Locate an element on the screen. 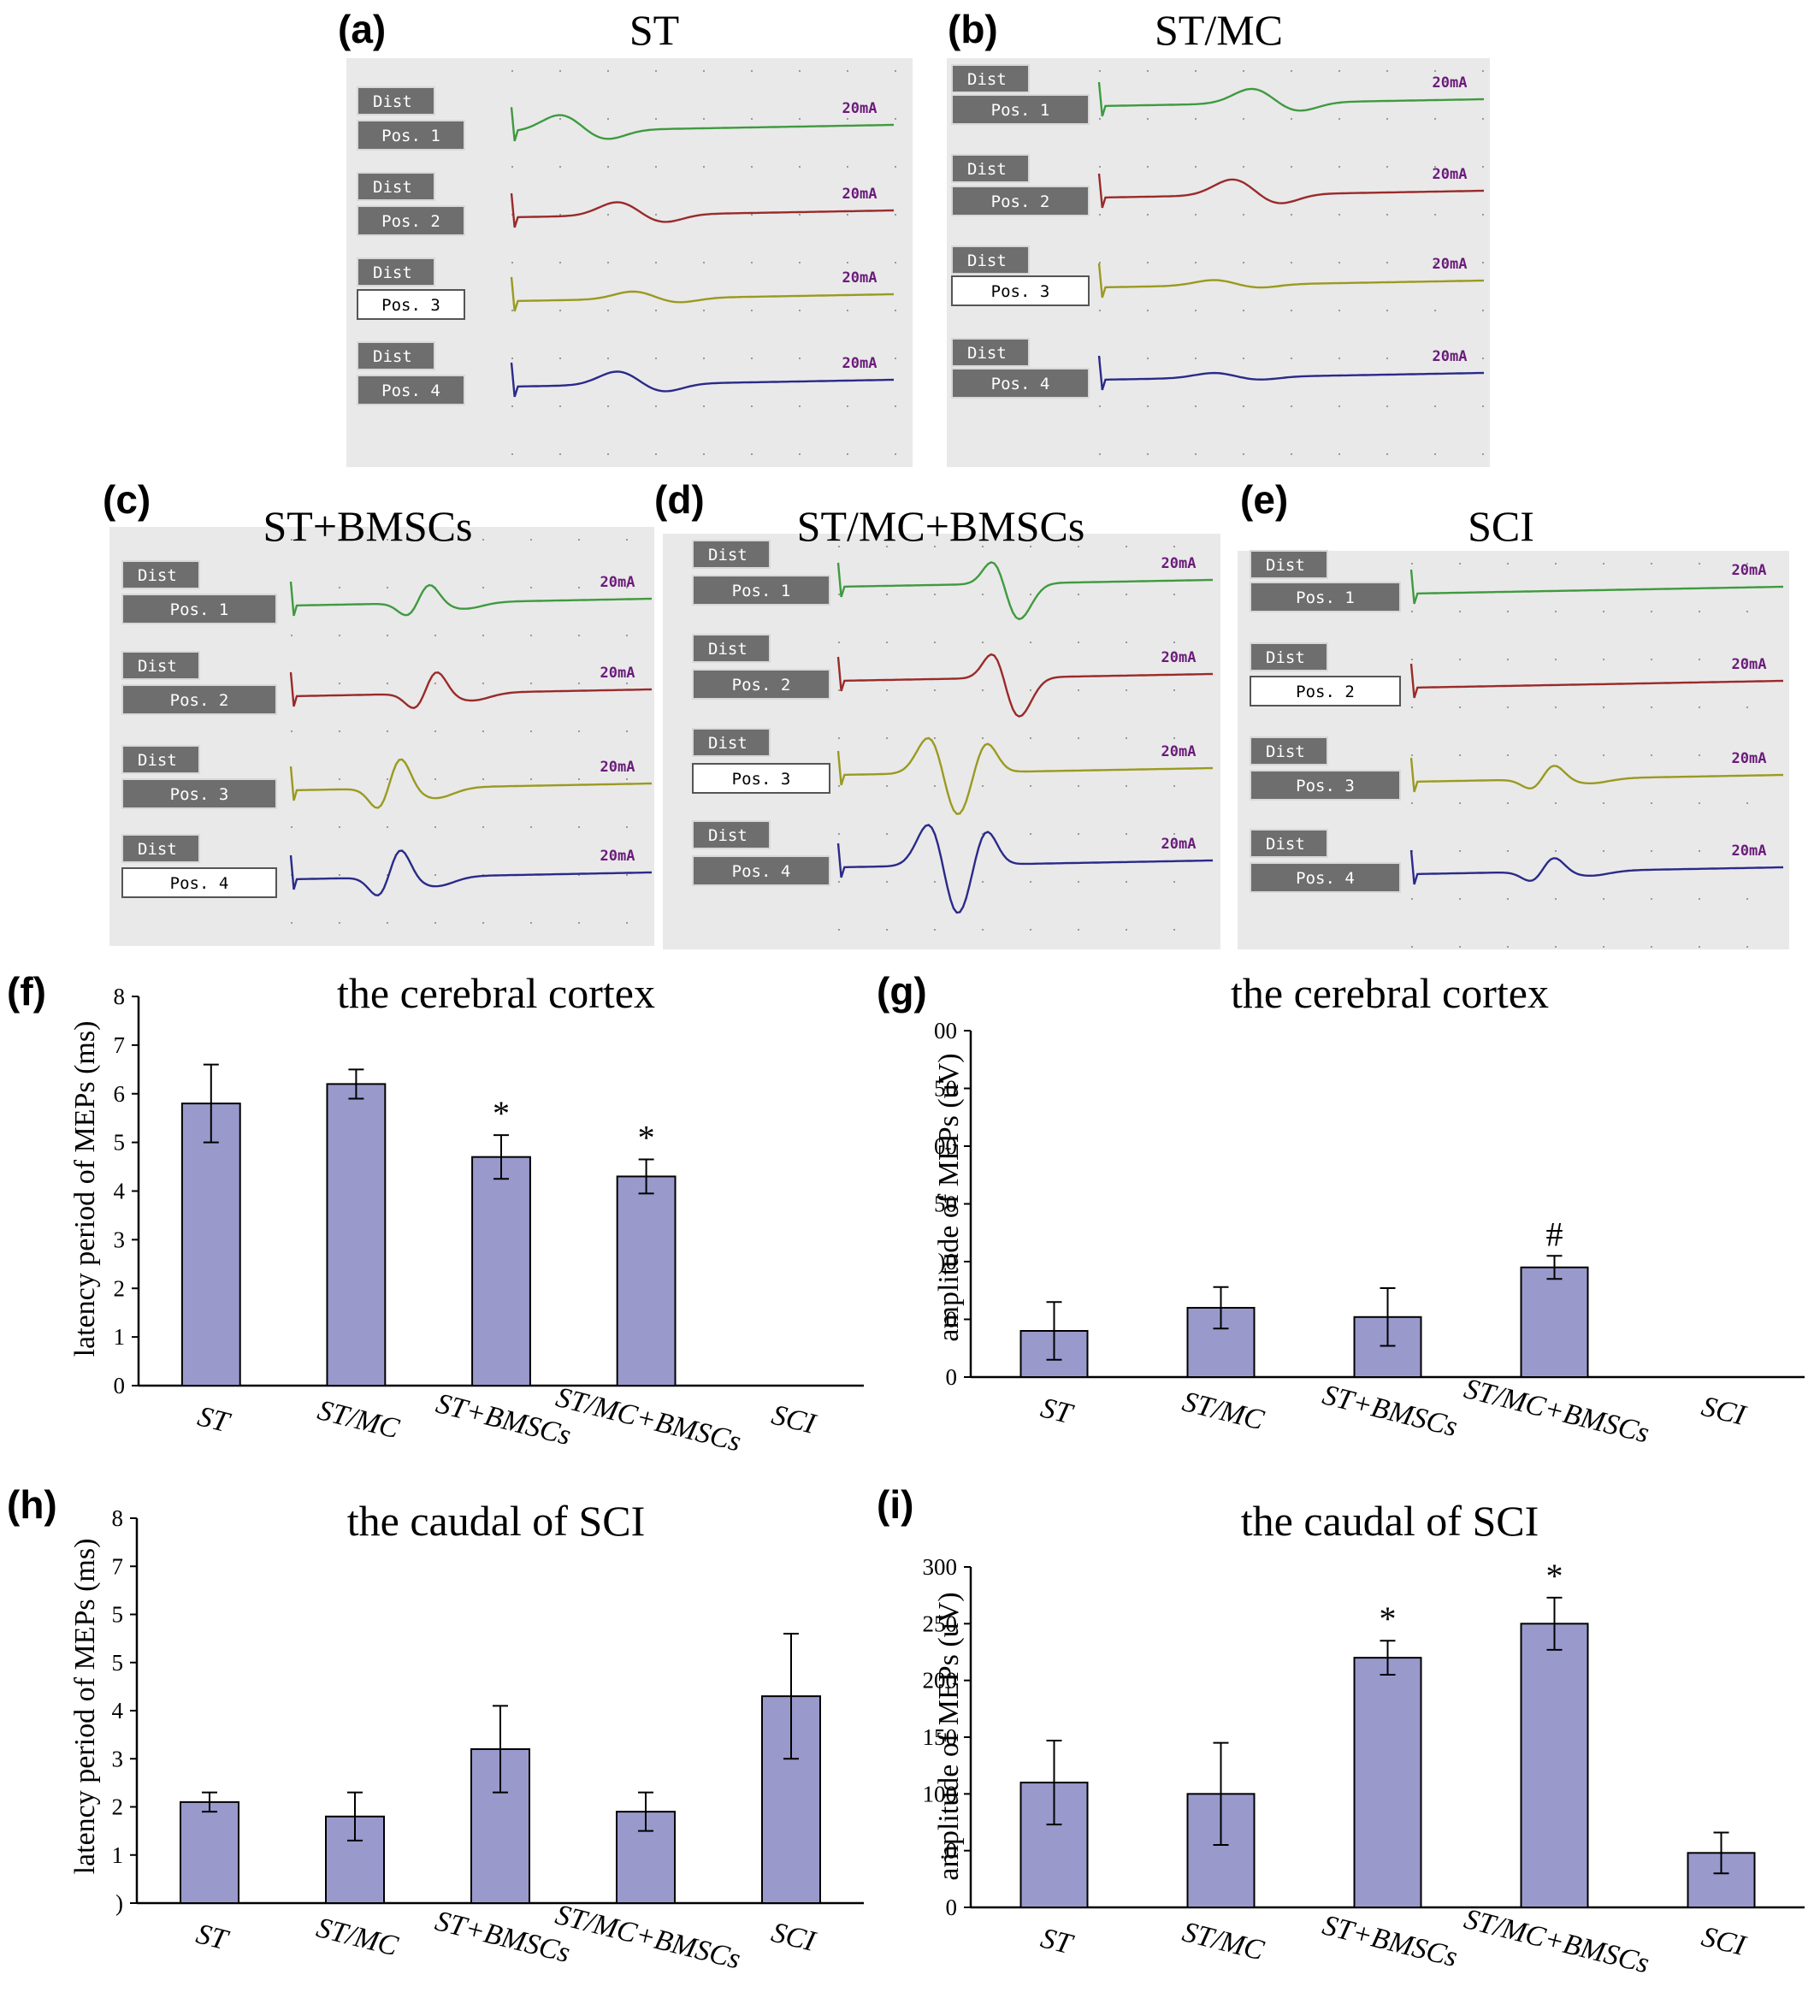 The height and width of the screenshot is (2016, 1820). panel-label: (d) is located at coordinates (679, 499).